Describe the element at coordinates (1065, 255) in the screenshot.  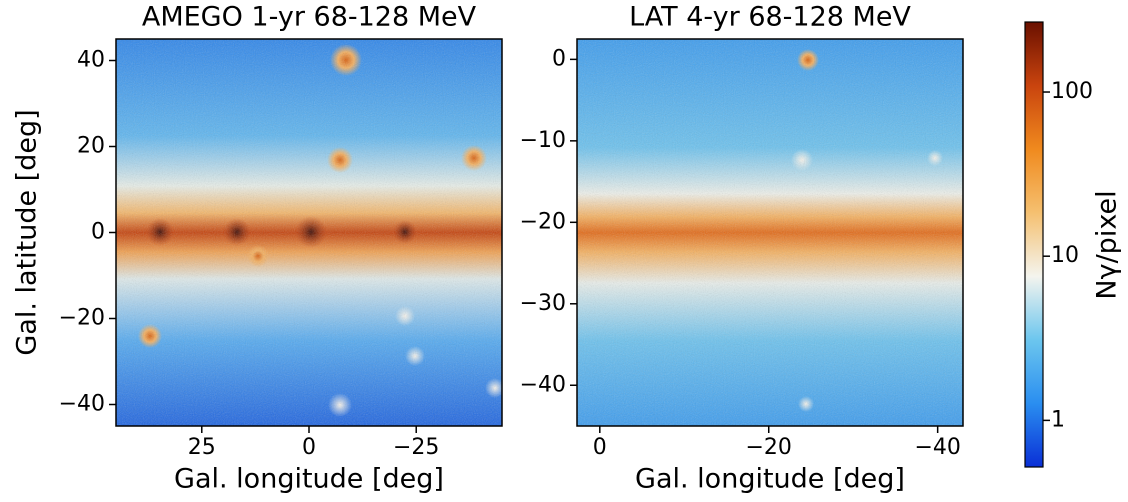
I see `colorbar-tick-label: 10` at that location.